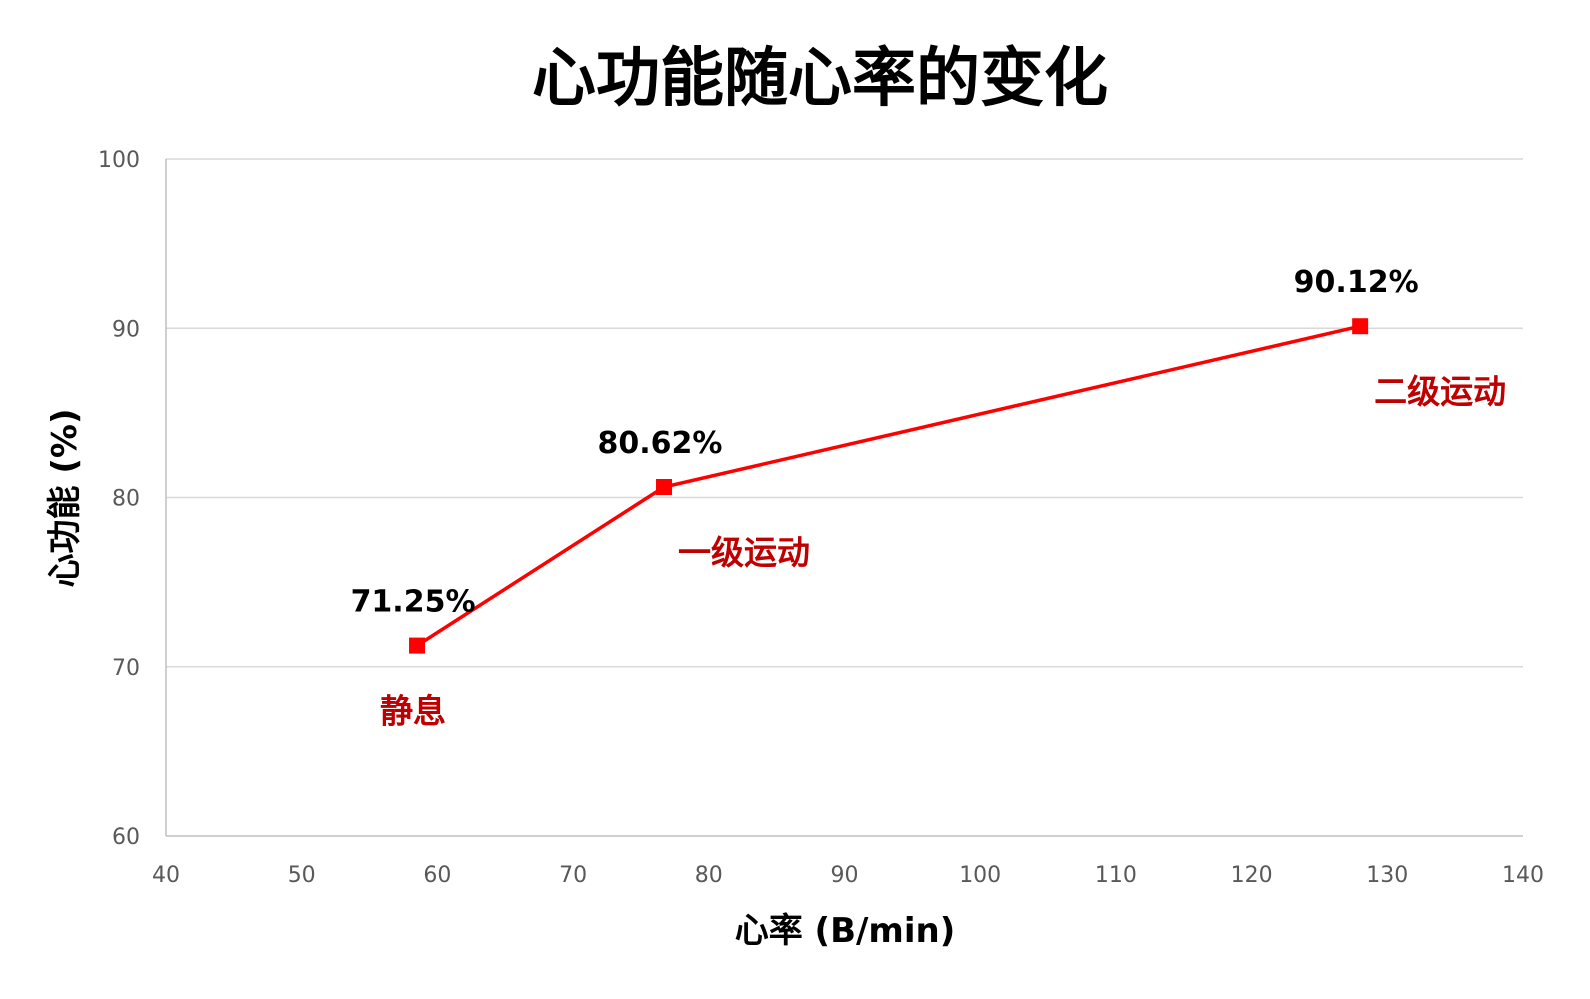  Describe the element at coordinates (820, 79) in the screenshot. I see `chart-title: 心功能随心率的变化` at that location.